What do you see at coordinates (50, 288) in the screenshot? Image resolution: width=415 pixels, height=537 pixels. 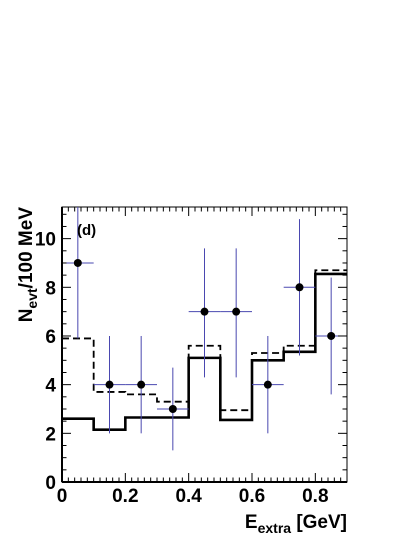 I see `y-tick-label: 8` at bounding box center [50, 288].